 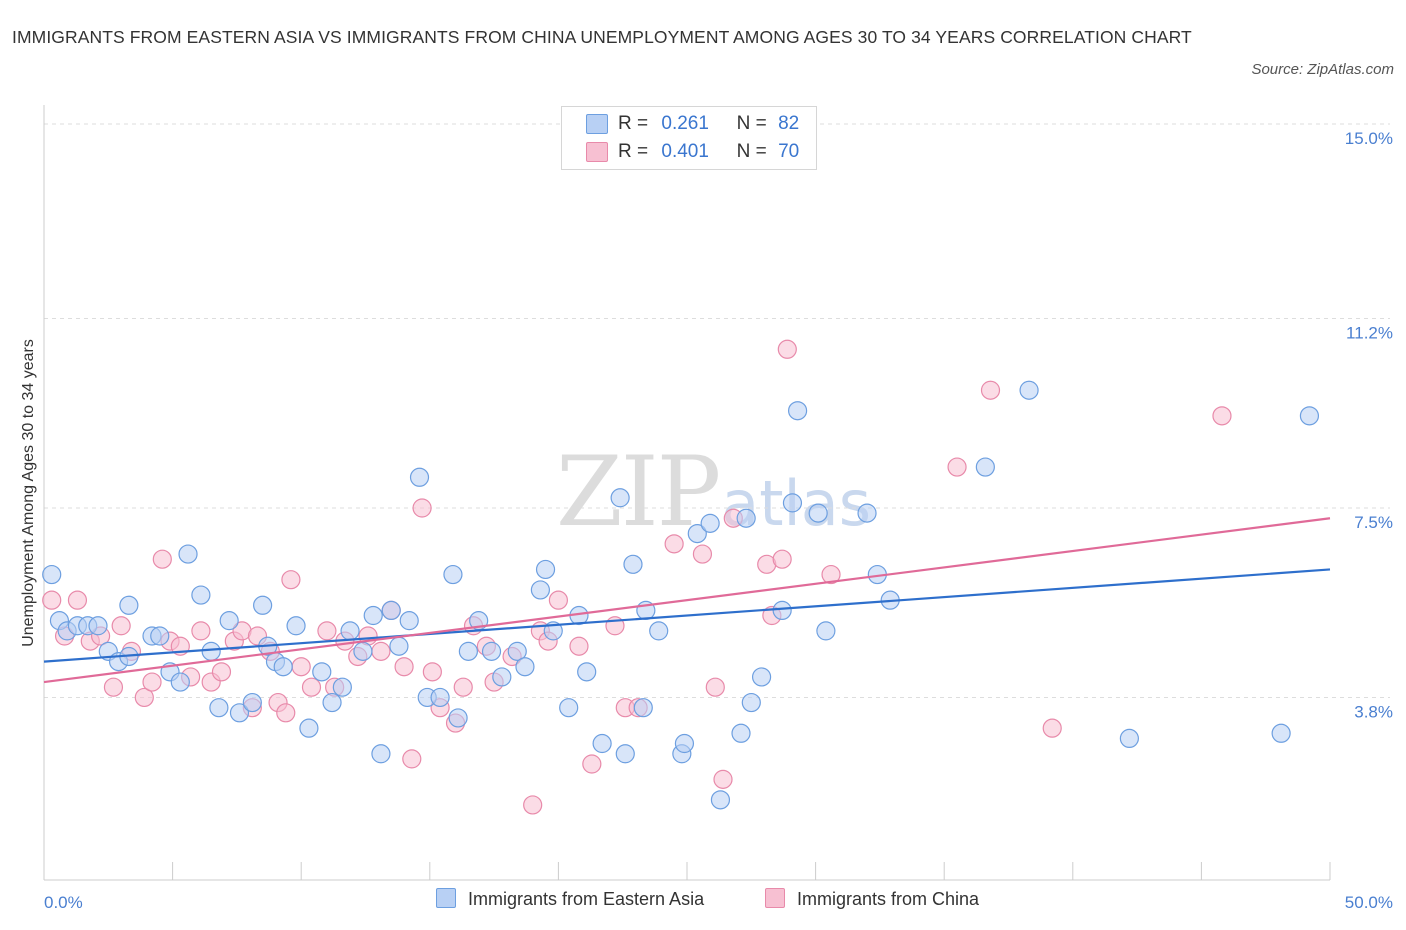 I want to click on x-tick-label-max: 50.0%, so click(x=1369, y=902).